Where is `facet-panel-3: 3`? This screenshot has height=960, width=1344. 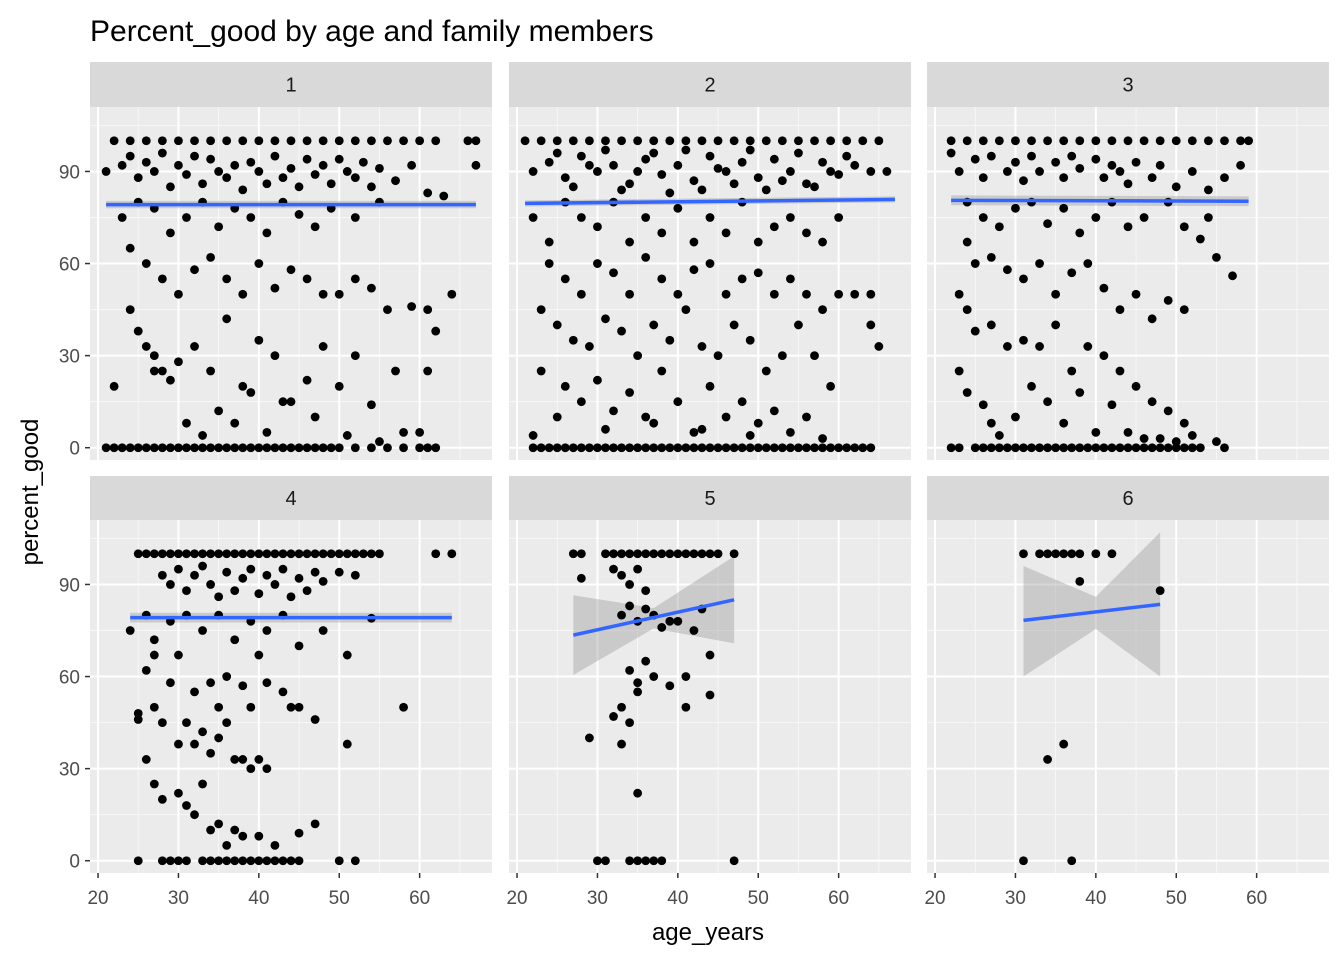 facet-panel-3: 3 is located at coordinates (1128, 261).